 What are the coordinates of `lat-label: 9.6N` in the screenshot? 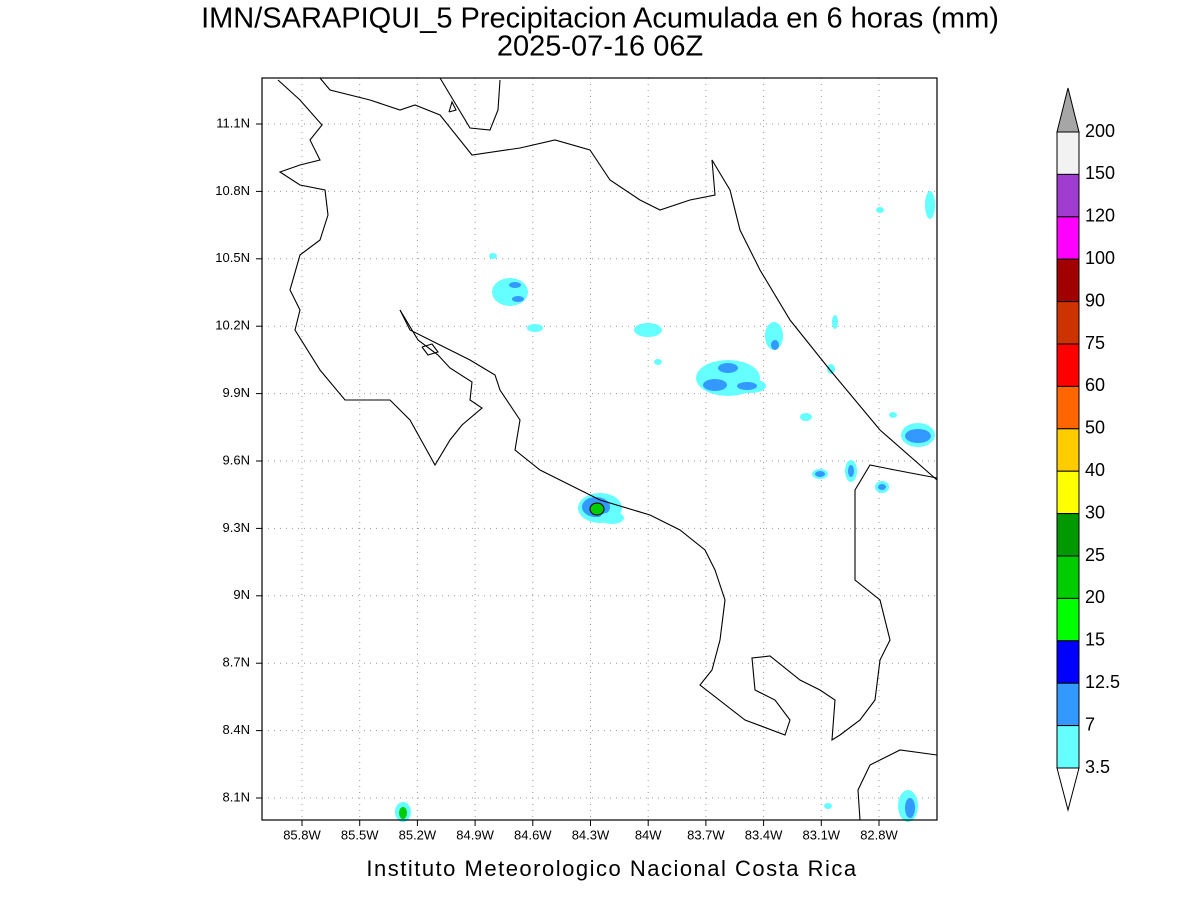 It's located at (236, 459).